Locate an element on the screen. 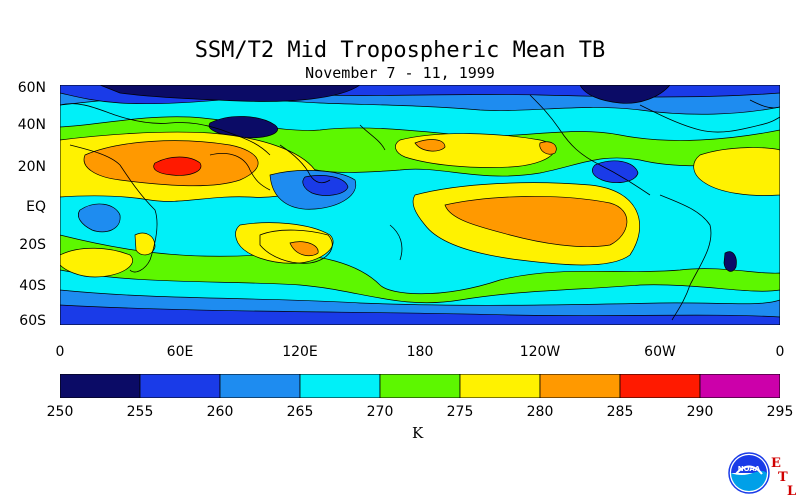 This screenshot has height=500, width=800. noaa-logo-icon: NOAA is located at coordinates (749, 473).